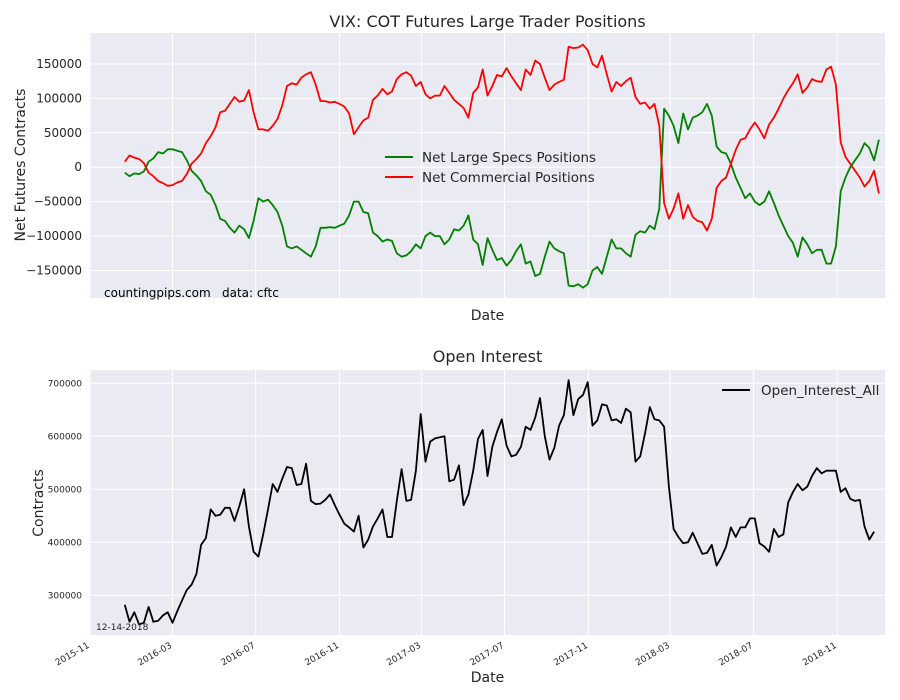 This screenshot has height=700, width=900. I want to click on y-tick-label: −50000, so click(58, 202).